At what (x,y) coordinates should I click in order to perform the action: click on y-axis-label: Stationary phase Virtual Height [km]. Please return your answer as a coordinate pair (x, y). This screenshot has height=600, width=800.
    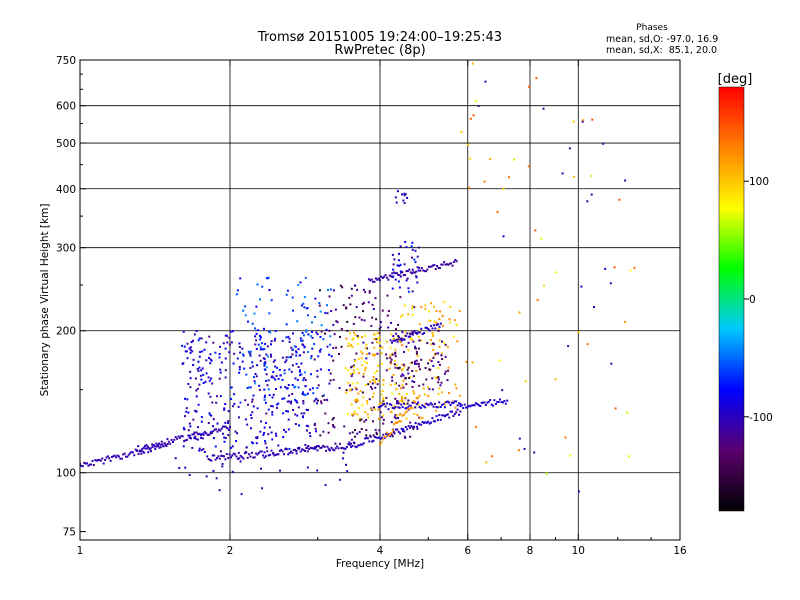
    Looking at the image, I should click on (45, 300).